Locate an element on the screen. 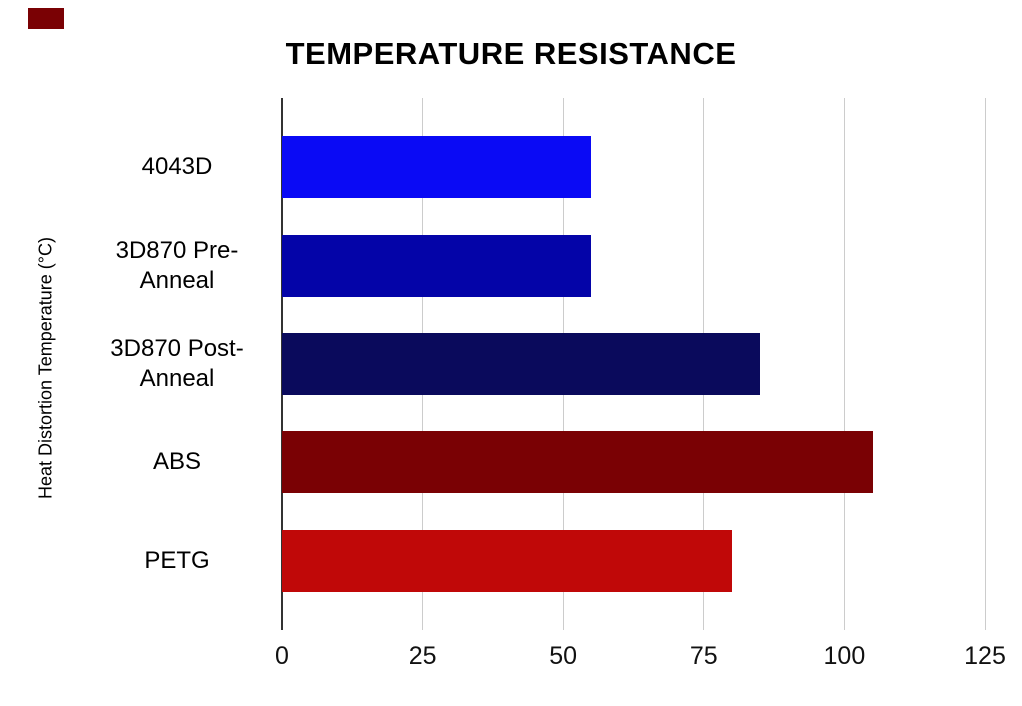 This screenshot has height=706, width=1022. bar-petg is located at coordinates (507, 560).